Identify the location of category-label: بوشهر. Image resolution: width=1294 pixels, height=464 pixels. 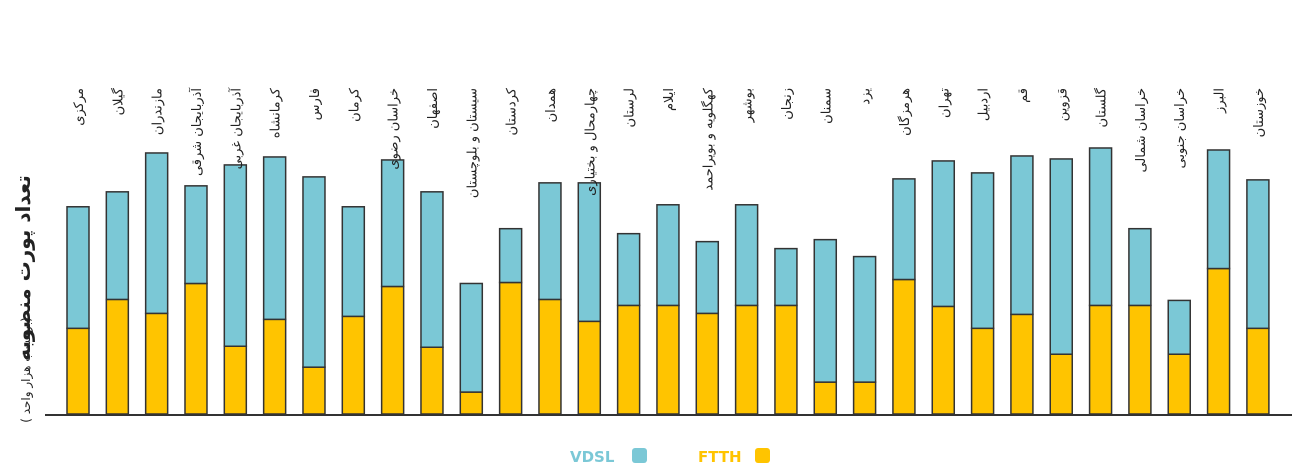
(748, 105).